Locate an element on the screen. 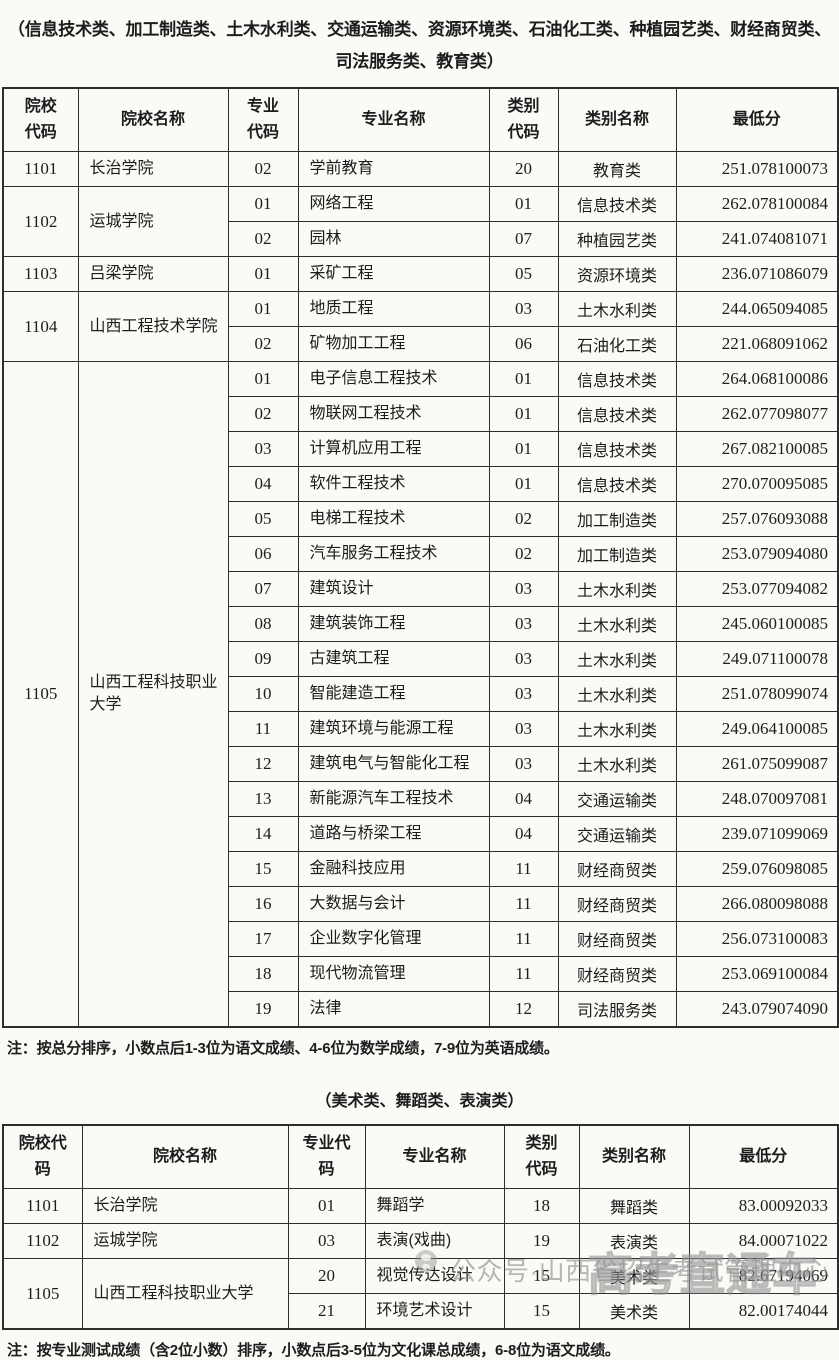 The image size is (839, 1360). school-code-cell: 1104 is located at coordinates (40, 326).